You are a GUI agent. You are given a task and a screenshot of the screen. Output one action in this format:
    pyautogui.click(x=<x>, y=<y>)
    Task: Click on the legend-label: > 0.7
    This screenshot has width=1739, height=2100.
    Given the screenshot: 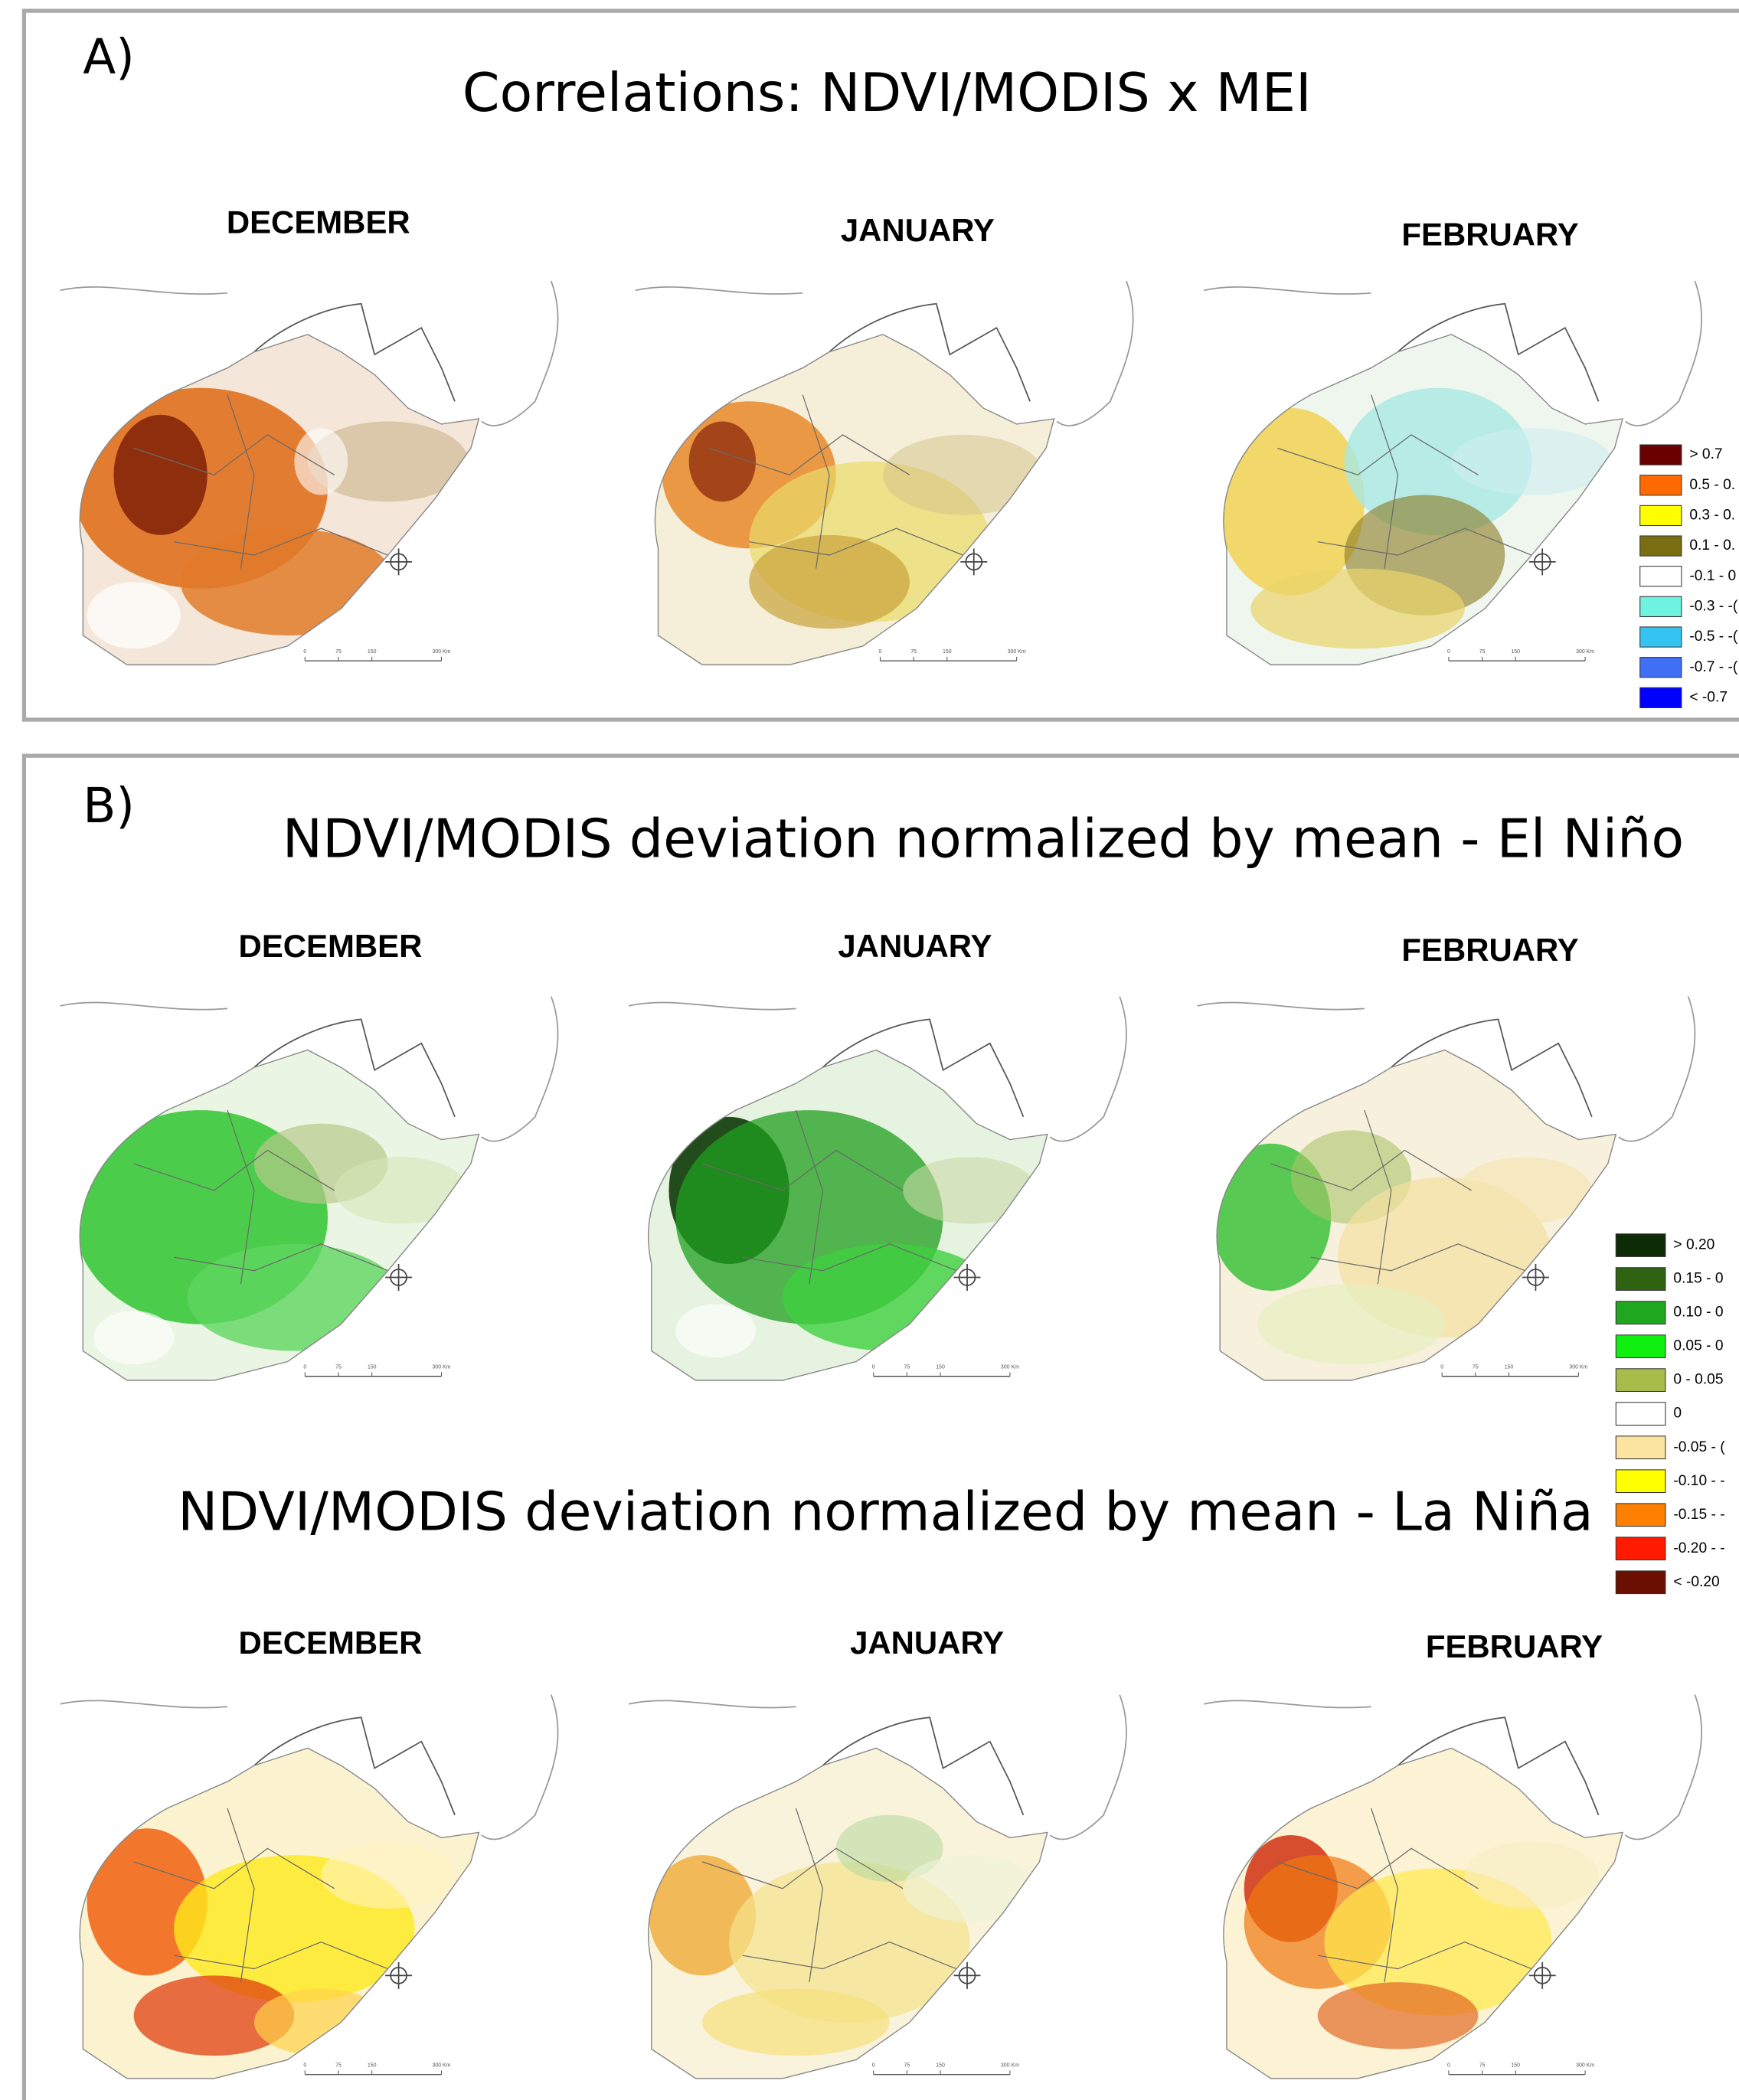 What is the action you would take?
    pyautogui.click(x=1705, y=454)
    